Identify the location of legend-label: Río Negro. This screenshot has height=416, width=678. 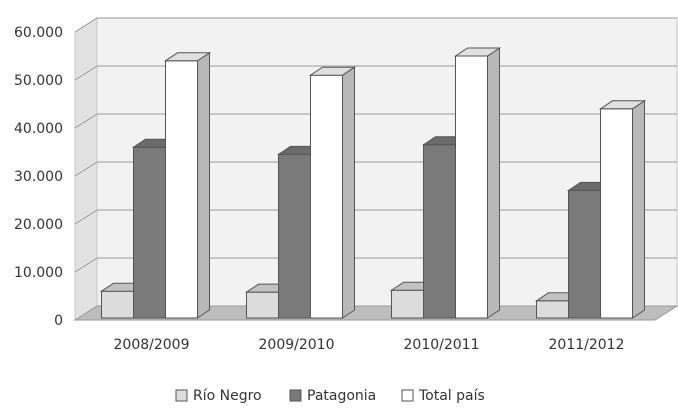
(227, 396).